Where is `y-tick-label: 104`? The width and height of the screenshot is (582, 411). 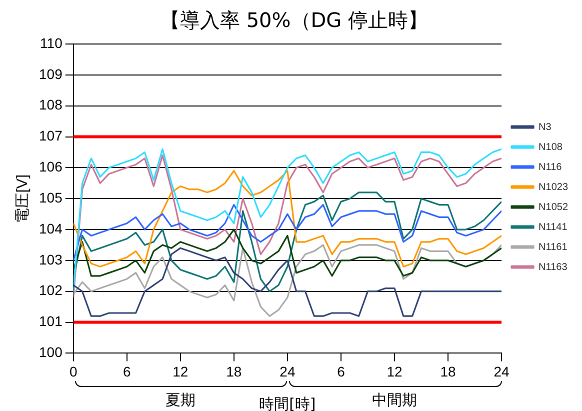
y-tick-label: 104 is located at coordinates (51, 228).